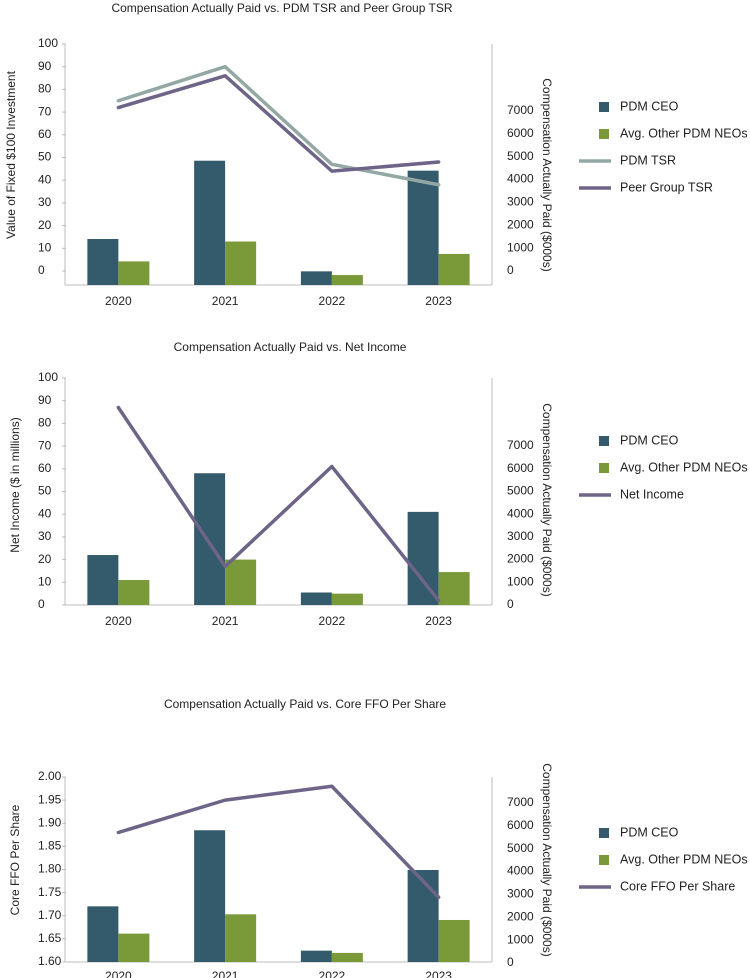 The width and height of the screenshot is (750, 978). I want to click on left-y-tick-label: 1.90, so click(50, 822).